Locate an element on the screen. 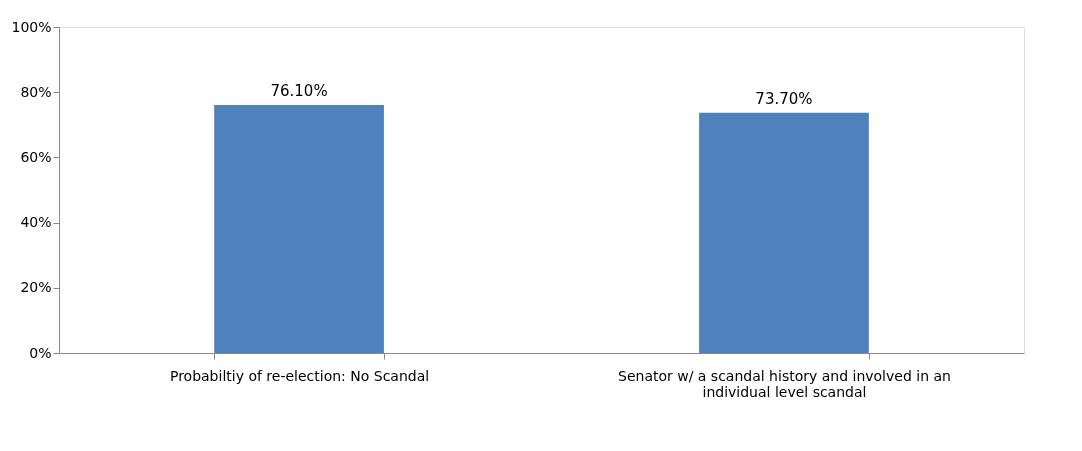 The image size is (1082, 451). data-label: 73.70% is located at coordinates (784, 98).